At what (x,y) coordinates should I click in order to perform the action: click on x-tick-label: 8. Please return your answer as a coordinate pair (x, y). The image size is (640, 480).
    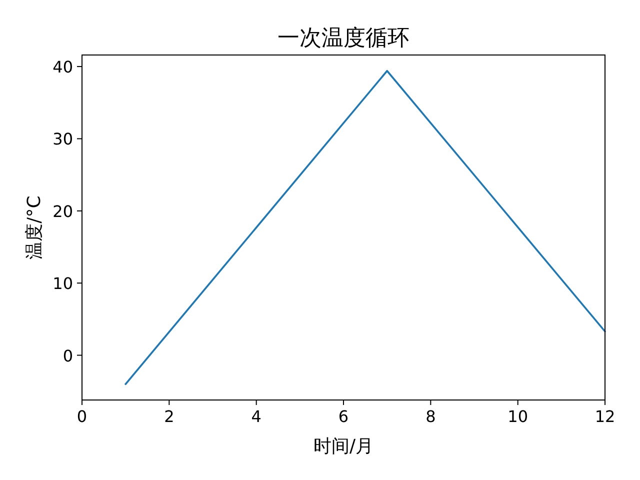
    Looking at the image, I should click on (431, 416).